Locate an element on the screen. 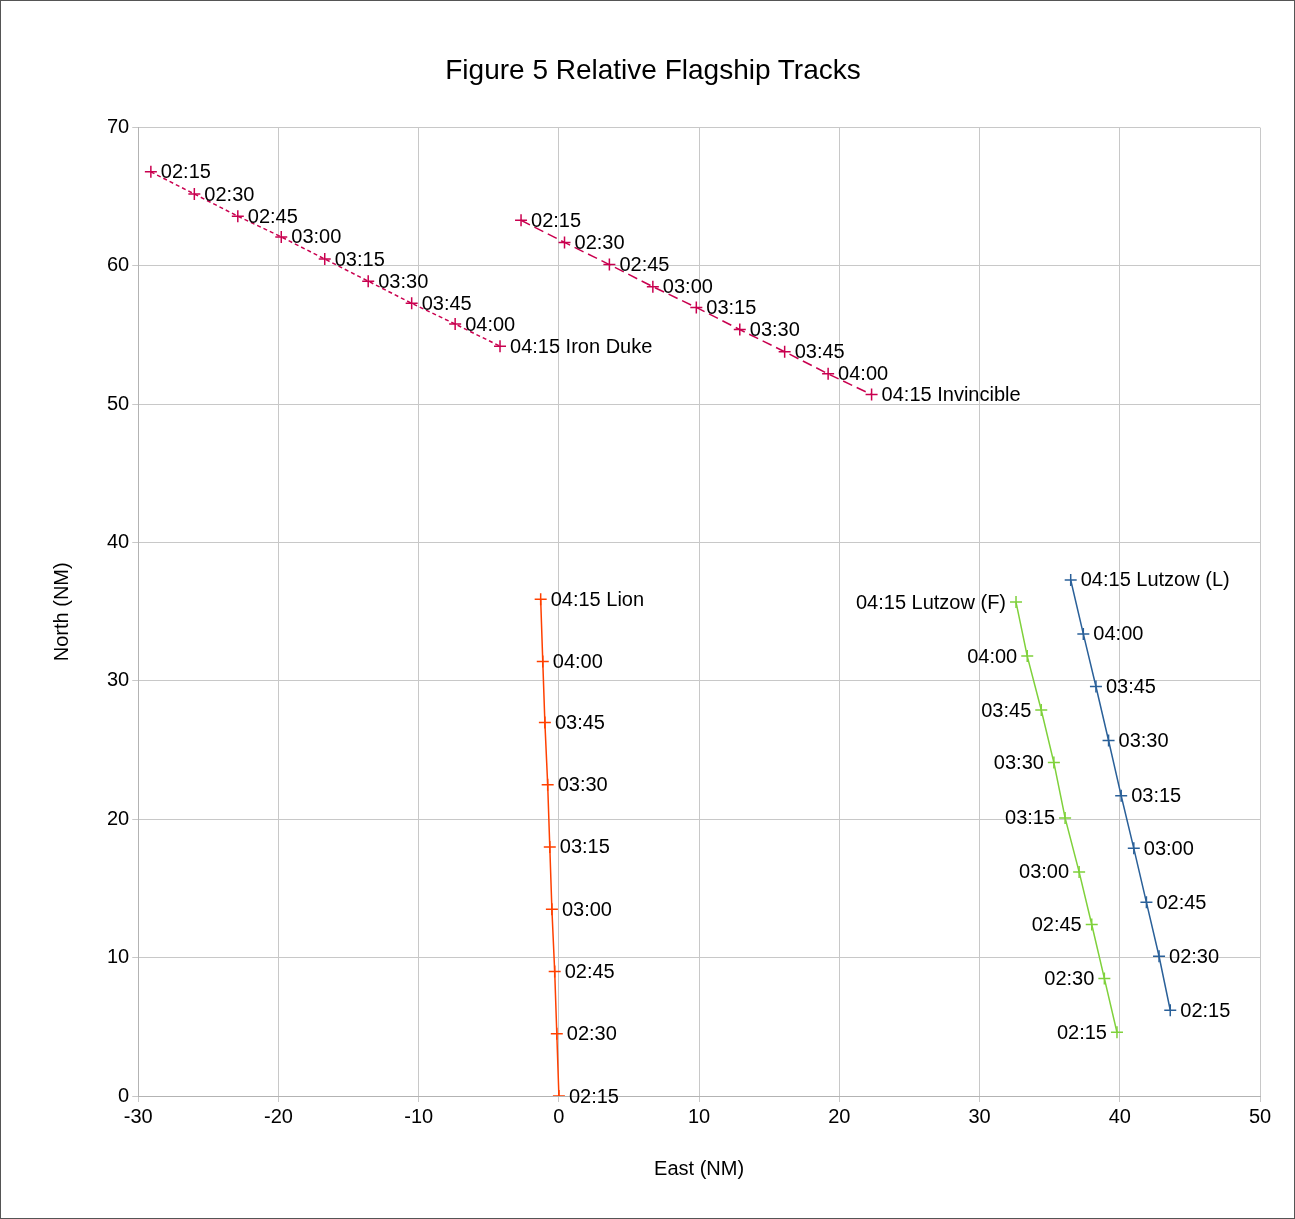 The image size is (1295, 1219). y-tick-label: 50 is located at coordinates (118, 402).